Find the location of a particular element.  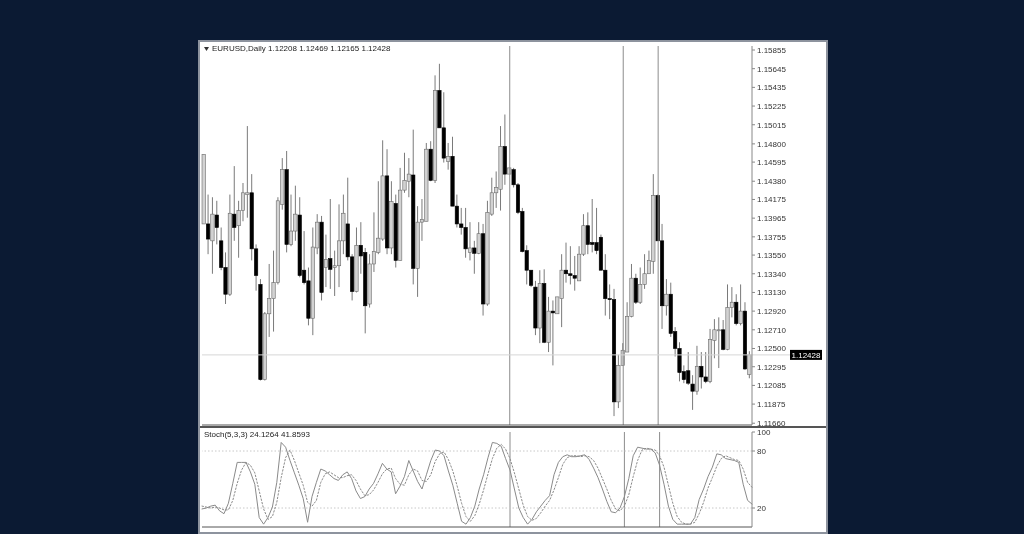

y-tick-label: 1.11875 is located at coordinates (771, 404).